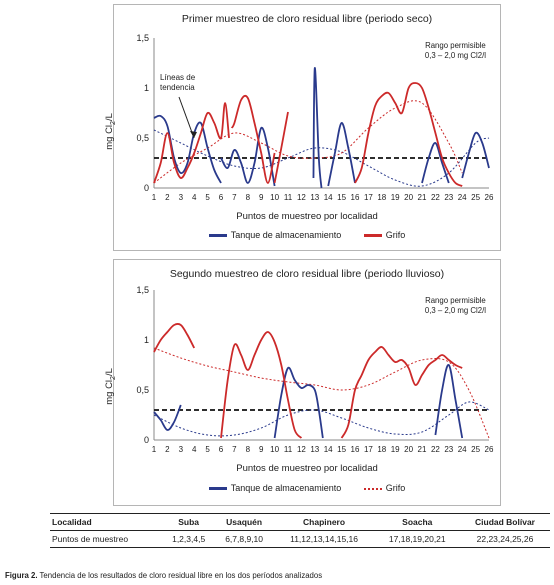 The height and width of the screenshot is (585, 554). I want to click on caption-label: Figura 2., so click(21, 575).